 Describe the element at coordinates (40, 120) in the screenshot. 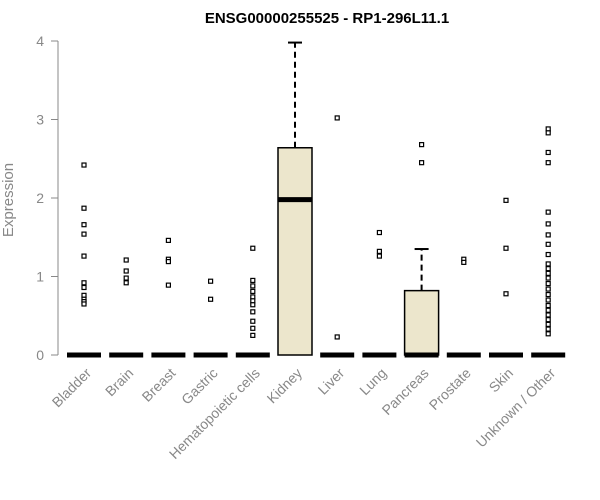

I see `y-tick-label: 3` at that location.